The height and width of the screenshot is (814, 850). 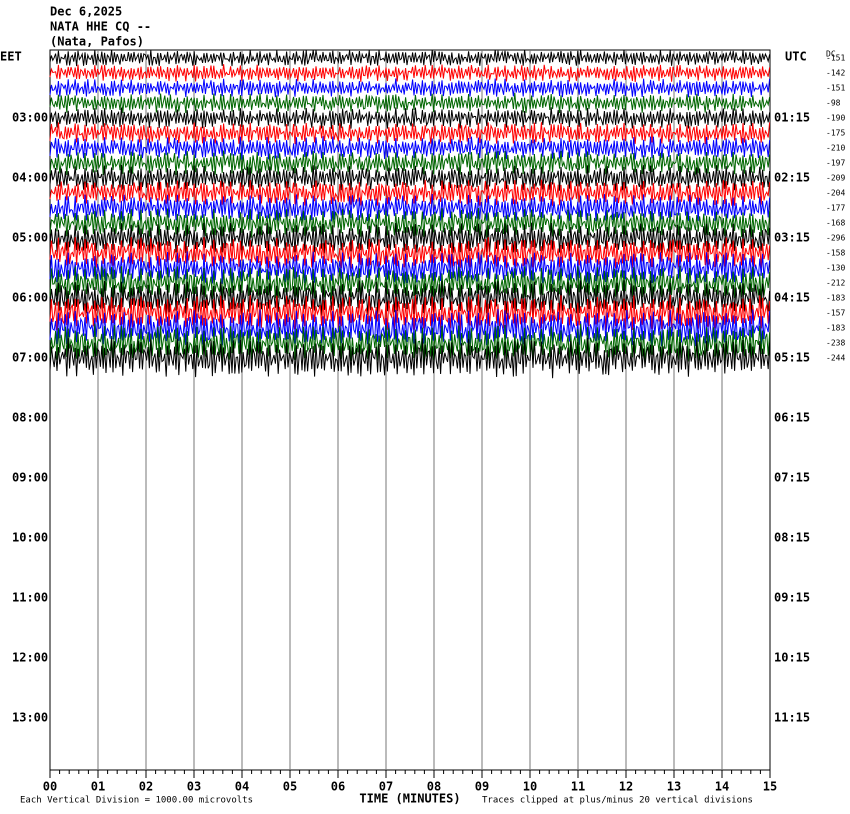 I want to click on left-time: 13:00, so click(x=30, y=718).